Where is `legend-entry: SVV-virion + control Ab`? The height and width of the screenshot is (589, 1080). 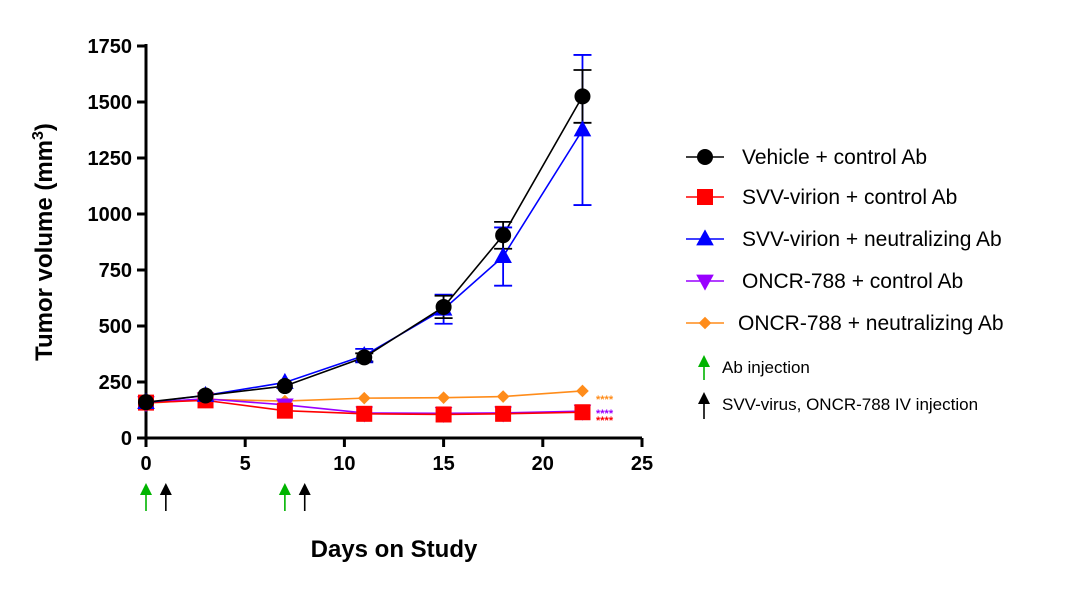 legend-entry: SVV-virion + control Ab is located at coordinates (821, 197).